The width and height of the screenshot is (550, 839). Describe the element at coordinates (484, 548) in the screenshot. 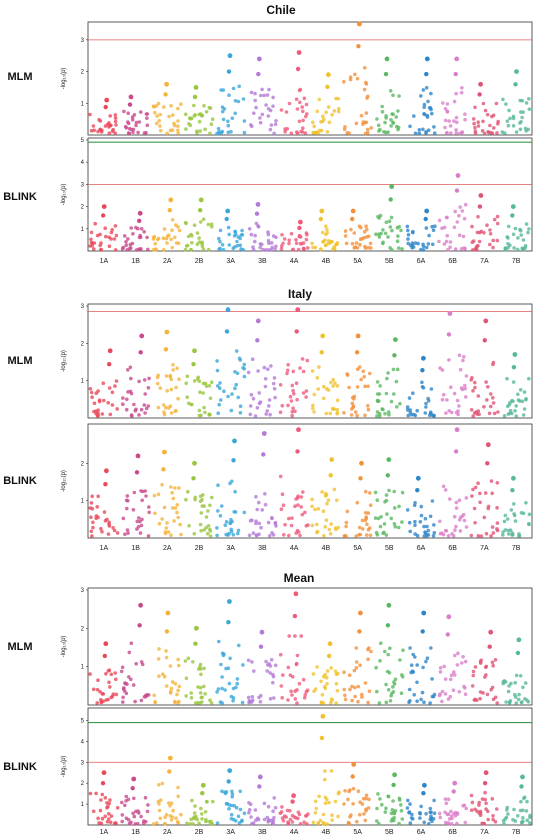

I see `chromosome-label: 7A` at that location.